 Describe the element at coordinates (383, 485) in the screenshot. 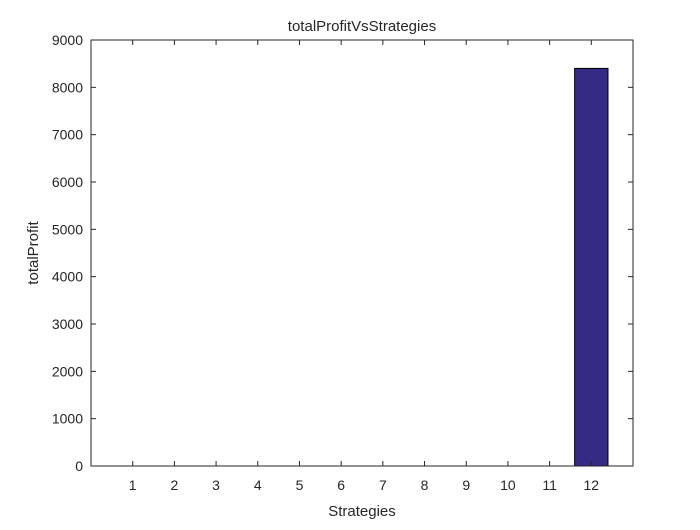

I see `x-tick-label-7: 7` at that location.